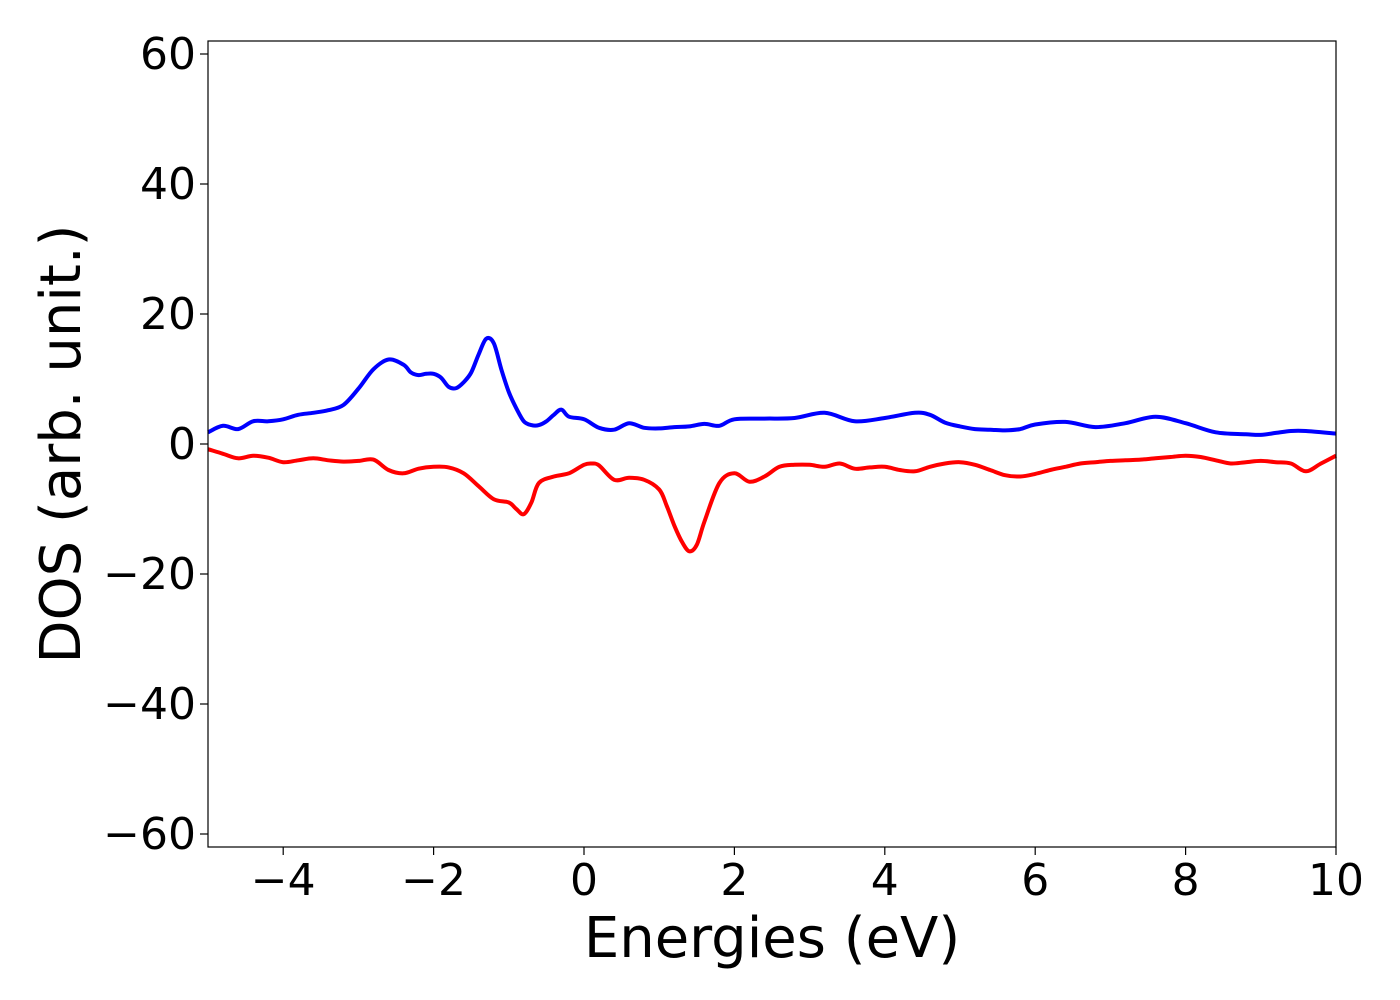 The image size is (1400, 1000). I want to click on x-tick-label: 10, so click(1336, 880).